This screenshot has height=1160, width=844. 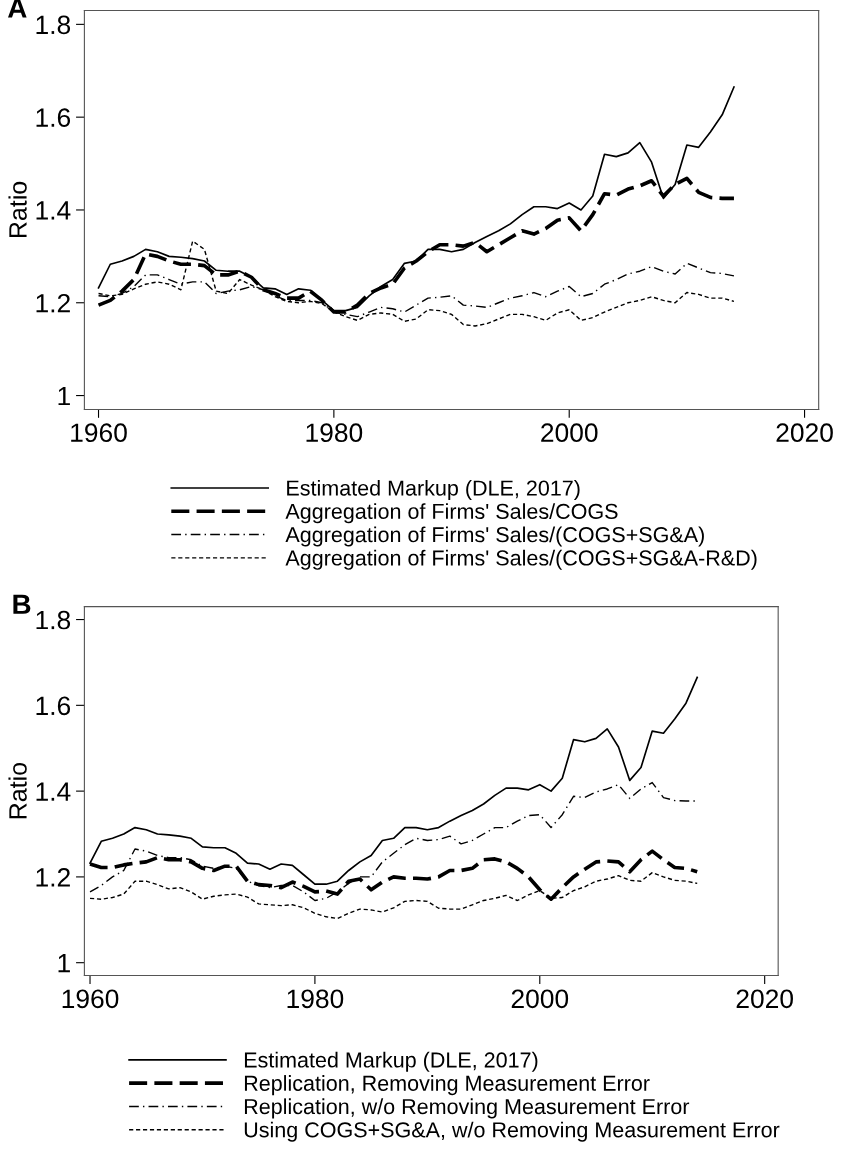 What do you see at coordinates (22, 604) in the screenshot?
I see `text: B` at bounding box center [22, 604].